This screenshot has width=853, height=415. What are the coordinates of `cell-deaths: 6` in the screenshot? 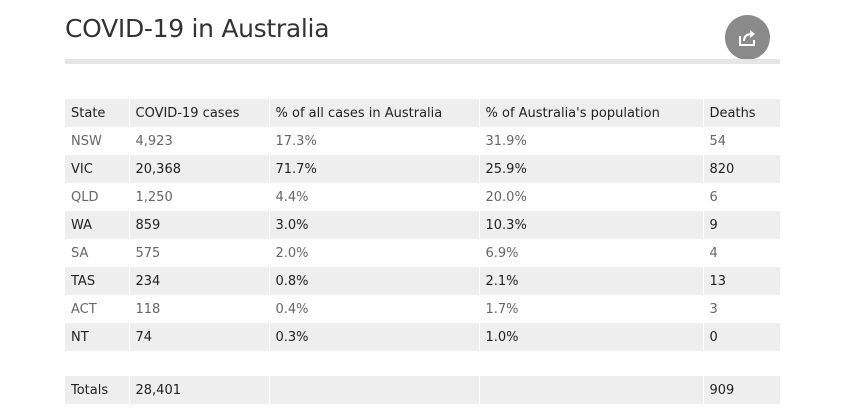 It's located at (742, 197).